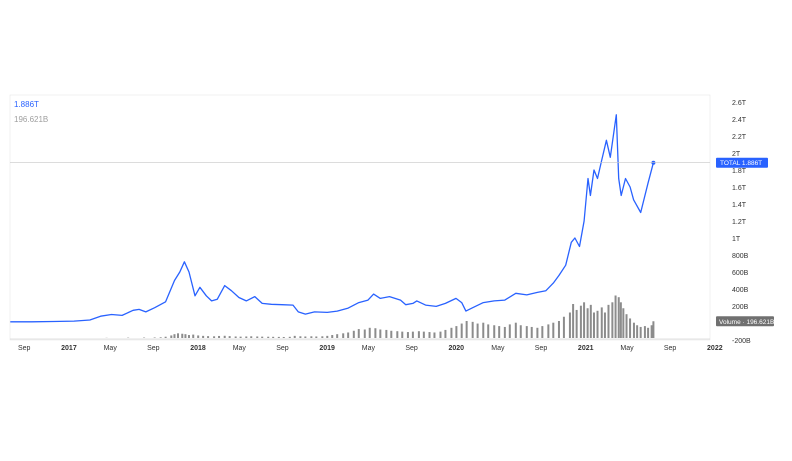 Image resolution: width=792 pixels, height=461 pixels. I want to click on y-tick-label: 1.4T, so click(739, 205).